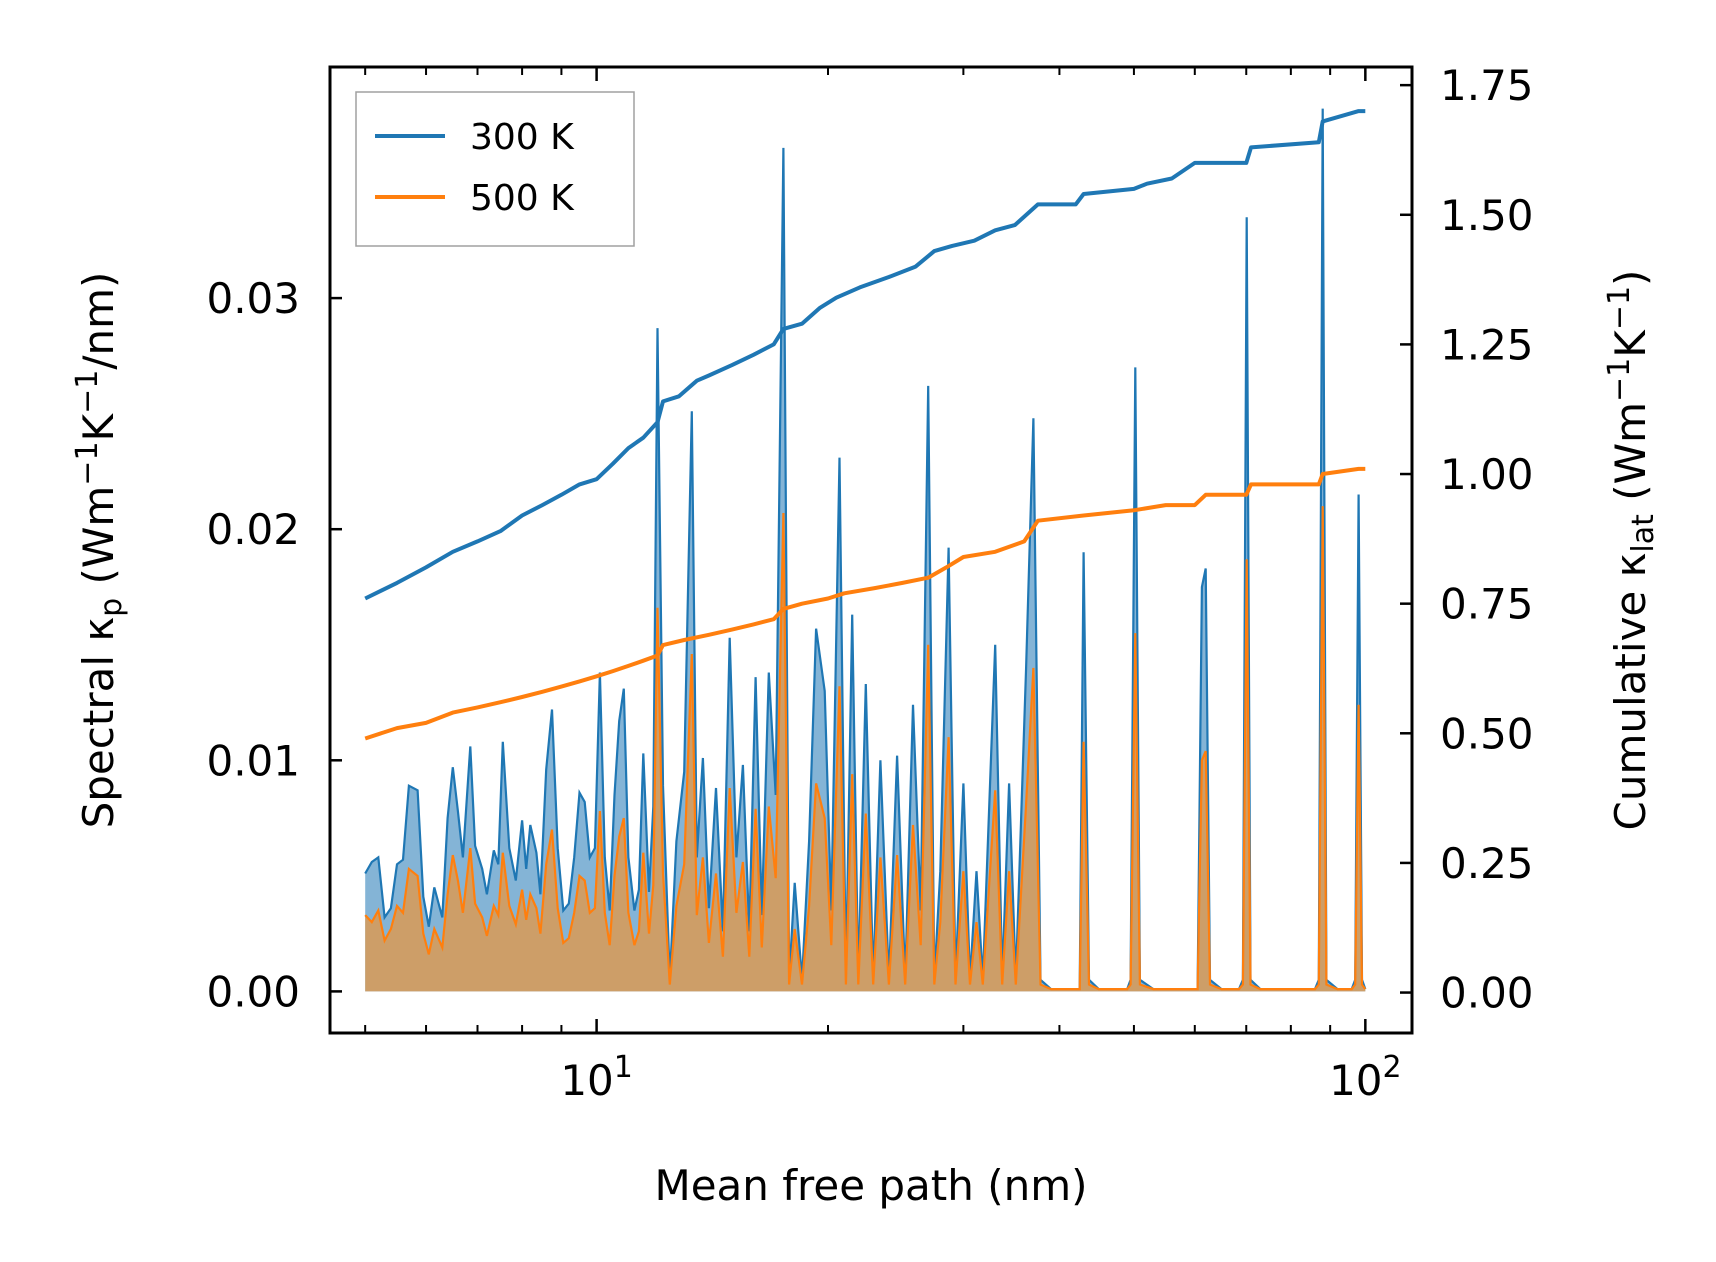  I want to click on y-left-tick-label: 0.03, so click(253, 298).